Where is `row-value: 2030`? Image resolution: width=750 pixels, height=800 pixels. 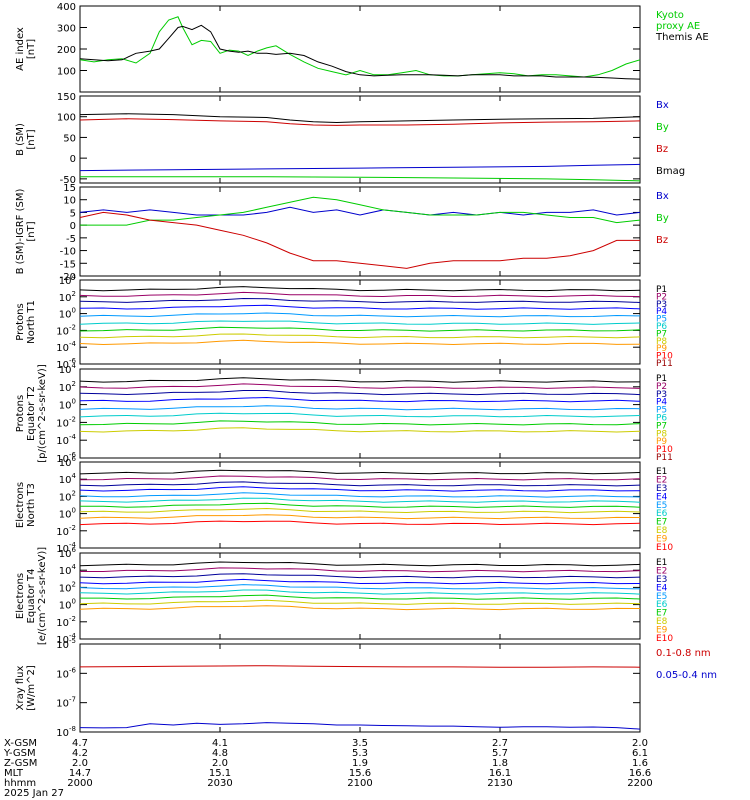 row-value: 2030 is located at coordinates (219, 783).